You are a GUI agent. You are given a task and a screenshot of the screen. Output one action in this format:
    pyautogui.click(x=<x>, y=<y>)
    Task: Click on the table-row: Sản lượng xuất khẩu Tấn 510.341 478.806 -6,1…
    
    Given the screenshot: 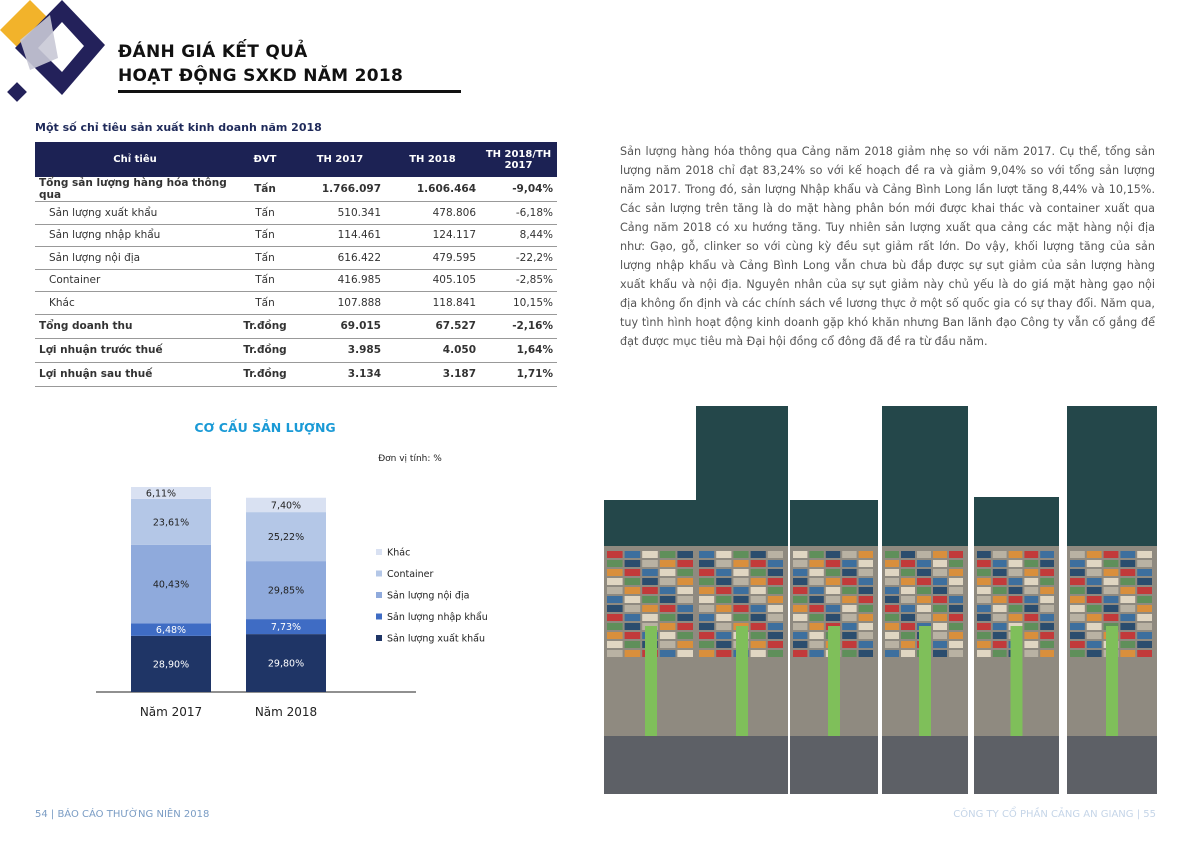 What is the action you would take?
    pyautogui.click(x=296, y=213)
    